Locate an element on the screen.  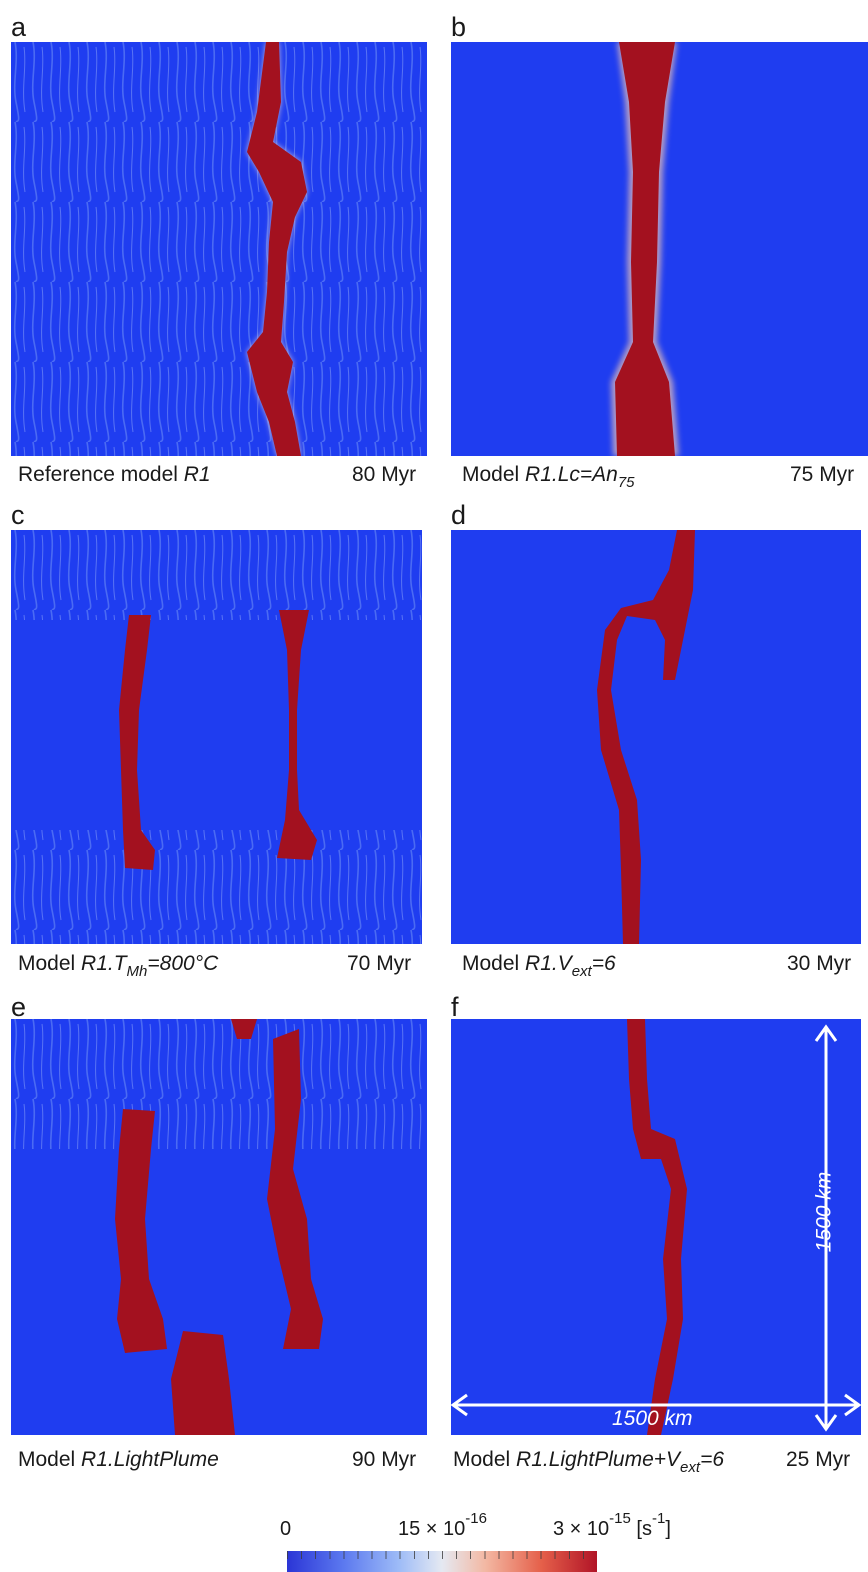
colorbar-ticks is located at coordinates (442, 1555).